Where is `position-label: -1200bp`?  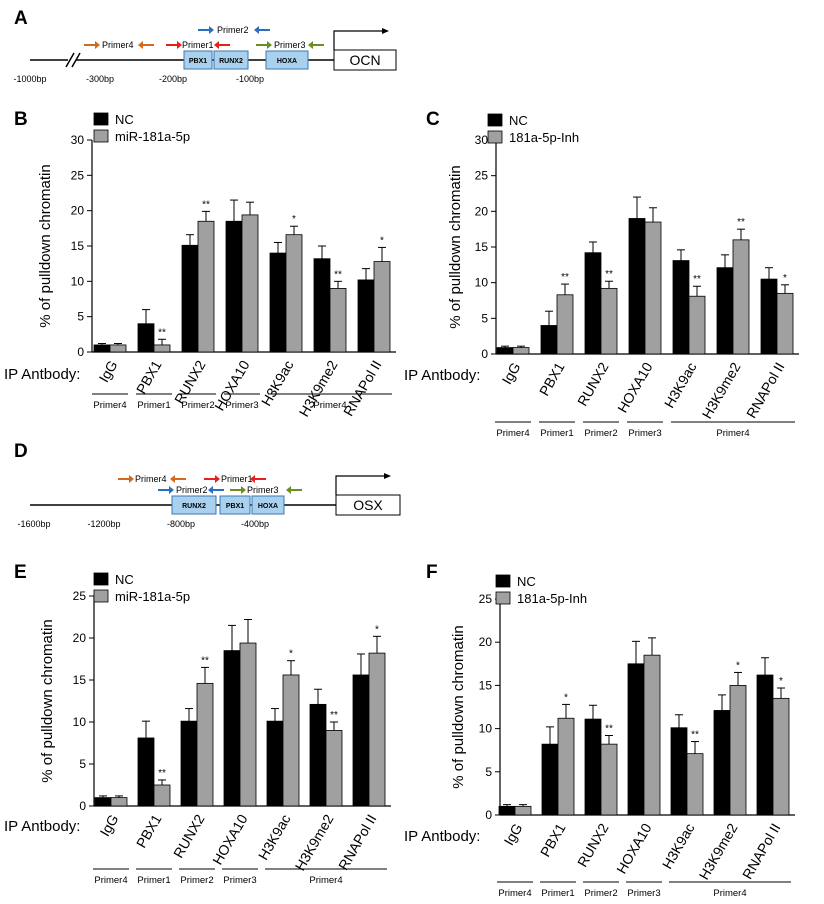
position-label: -1200bp is located at coordinates (103, 524).